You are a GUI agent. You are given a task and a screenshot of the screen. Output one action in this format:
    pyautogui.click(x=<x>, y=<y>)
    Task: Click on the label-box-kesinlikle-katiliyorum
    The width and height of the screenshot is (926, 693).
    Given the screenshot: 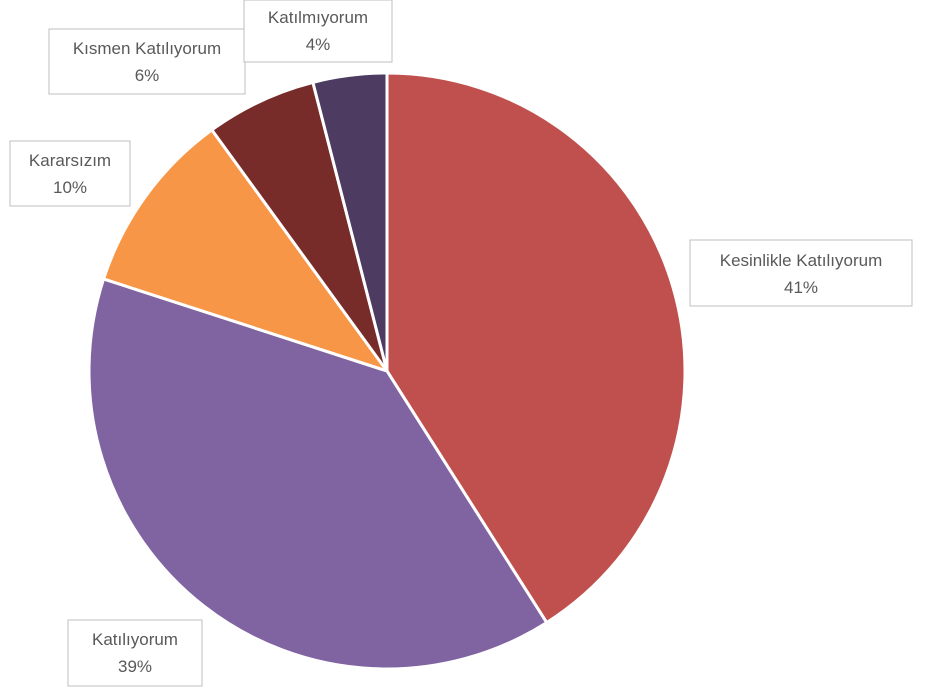 What is the action you would take?
    pyautogui.click(x=801, y=273)
    